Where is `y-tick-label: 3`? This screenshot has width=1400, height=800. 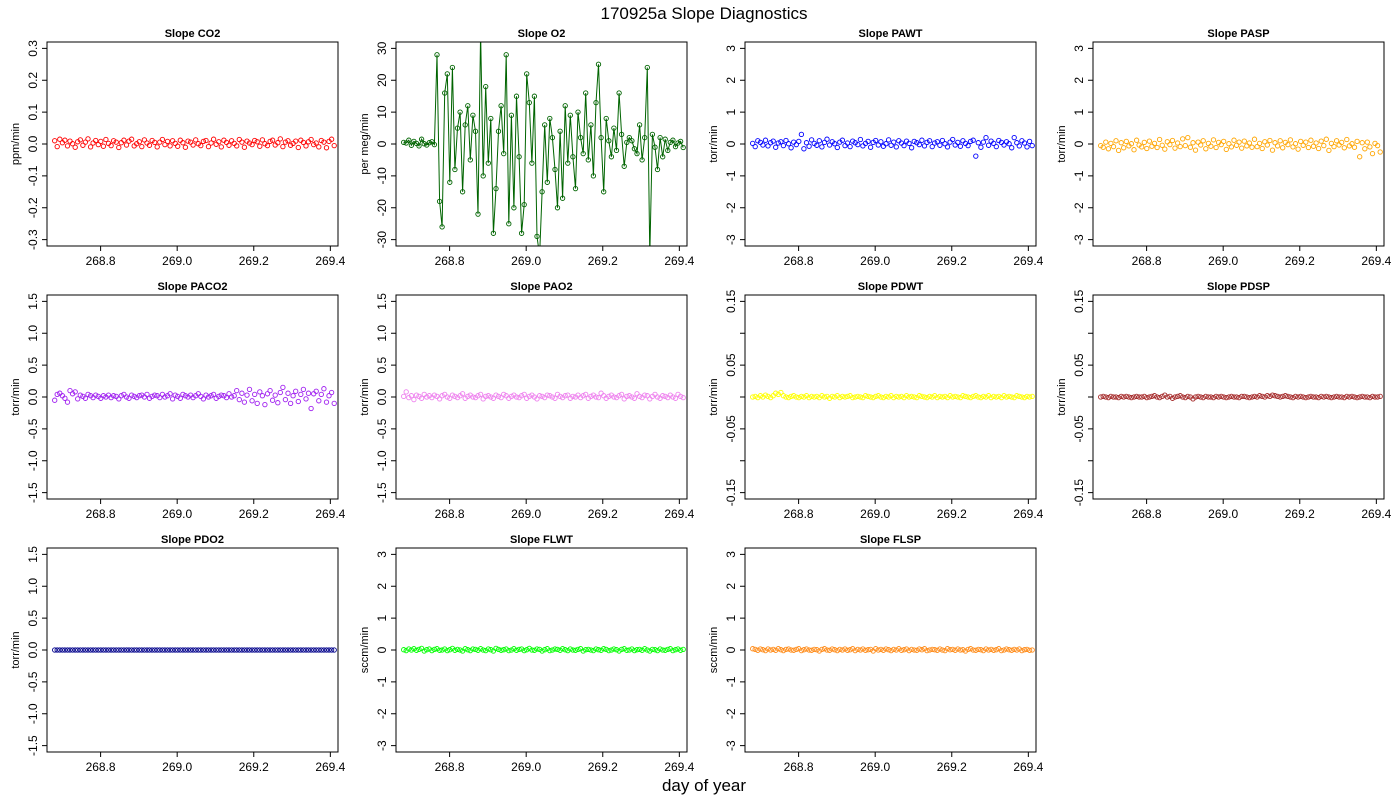 y-tick-label: 3 is located at coordinates (731, 48).